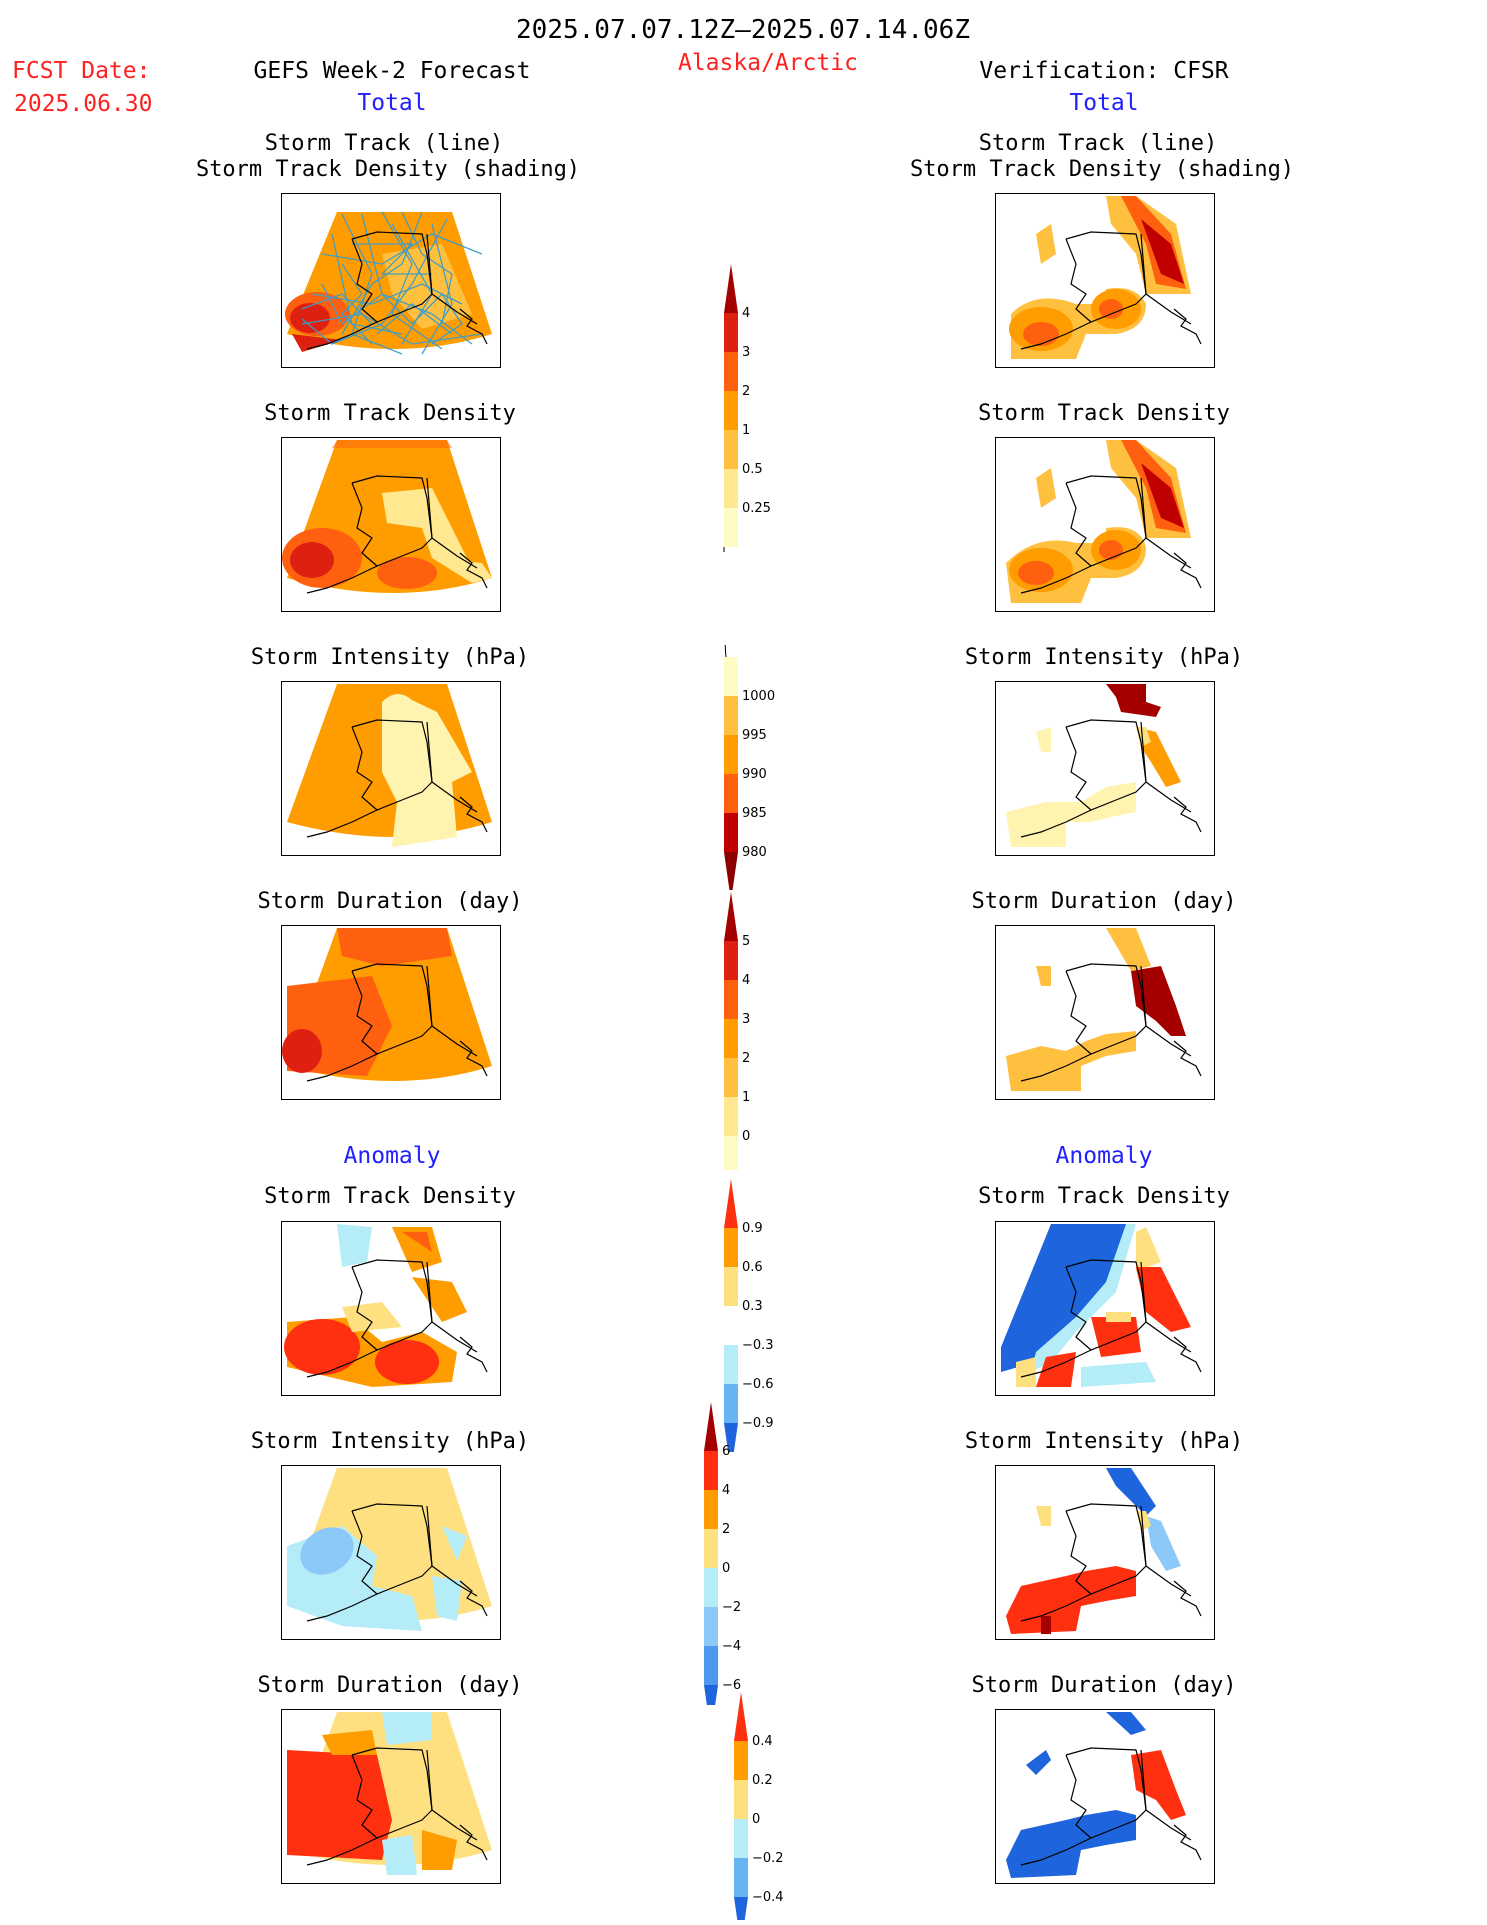 The image size is (1487, 1925). Describe the element at coordinates (731, 1685) in the screenshot. I see `colorbar-label: −6` at that location.